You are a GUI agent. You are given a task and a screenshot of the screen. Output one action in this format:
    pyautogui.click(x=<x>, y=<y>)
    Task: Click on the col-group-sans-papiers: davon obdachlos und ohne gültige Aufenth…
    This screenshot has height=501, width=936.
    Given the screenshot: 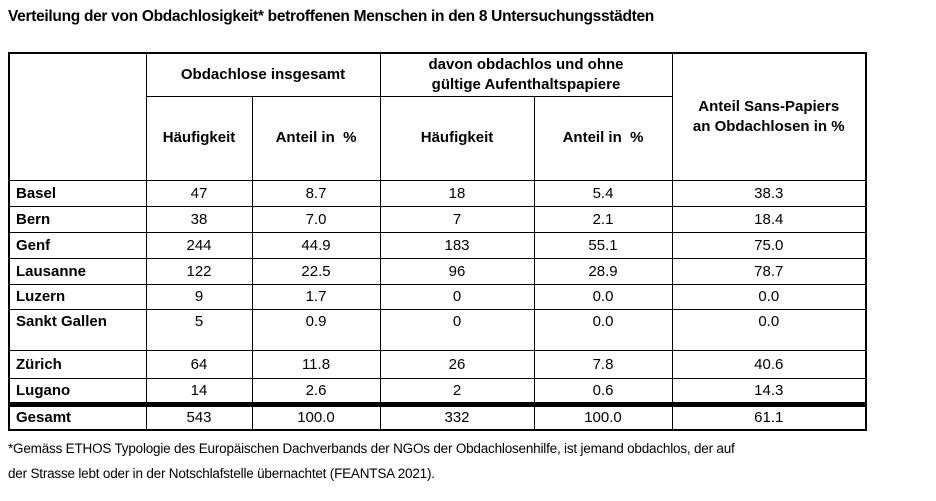 What is the action you would take?
    pyautogui.click(x=526, y=74)
    